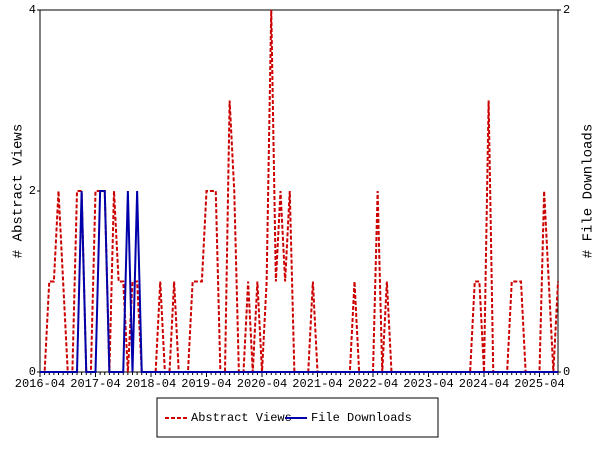 The width and height of the screenshot is (600, 455). What do you see at coordinates (206, 384) in the screenshot?
I see `x-tick-label: 2019-04` at bounding box center [206, 384].